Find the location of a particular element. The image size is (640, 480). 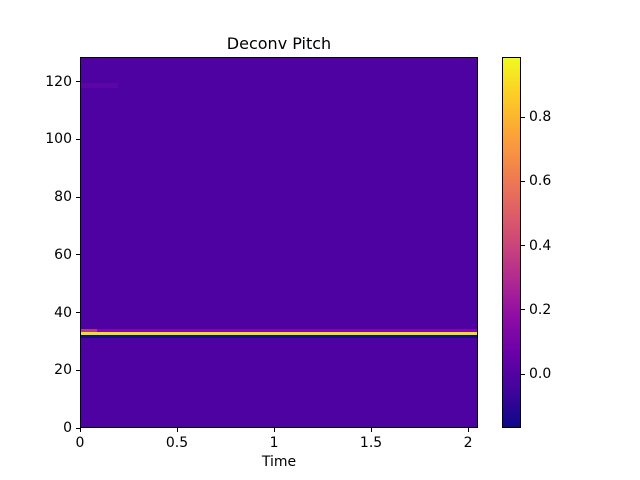

x-tick-label: 0 is located at coordinates (80, 443).